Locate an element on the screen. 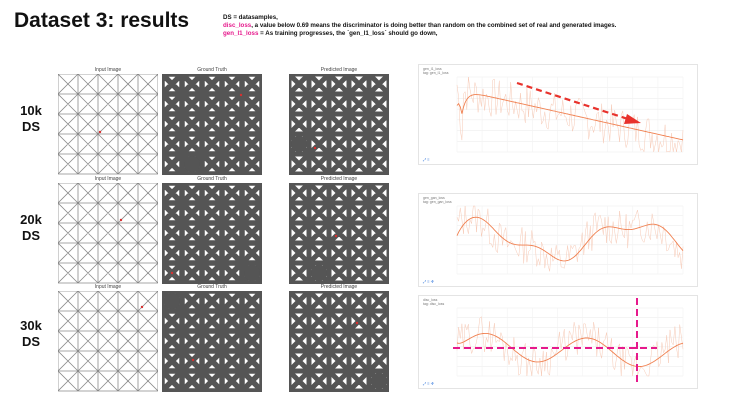  row-label-count: 20k is located at coordinates (31, 219).